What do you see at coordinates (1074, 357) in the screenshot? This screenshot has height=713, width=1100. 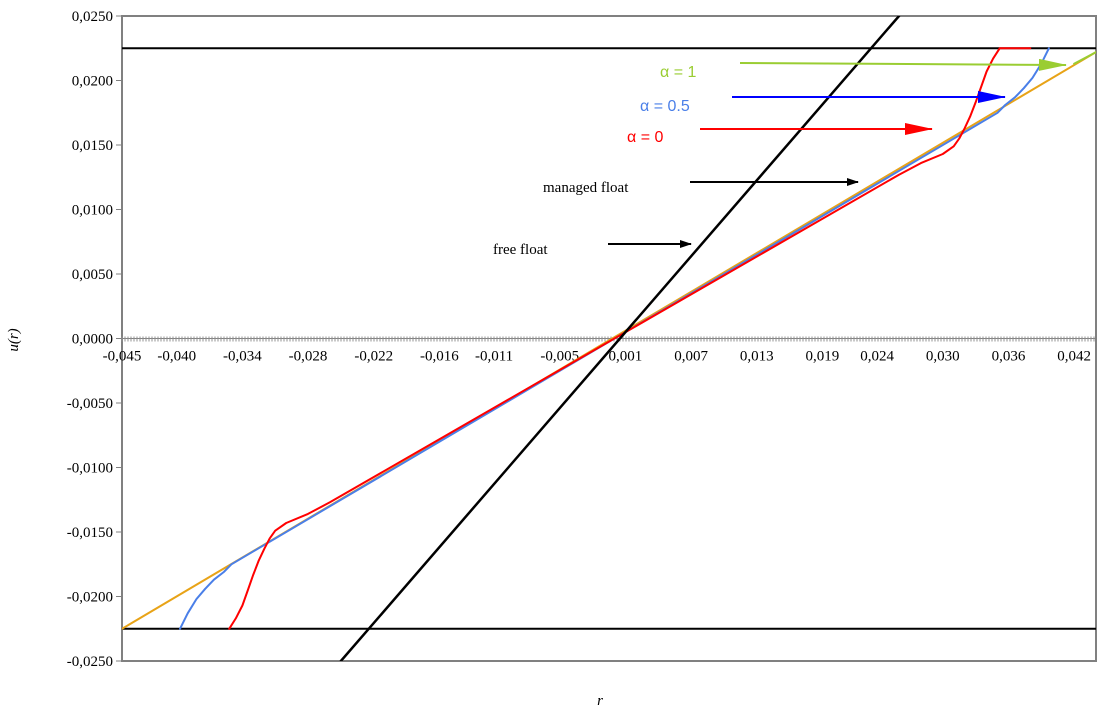 I see `x-tick-label: 0,042` at bounding box center [1074, 357].